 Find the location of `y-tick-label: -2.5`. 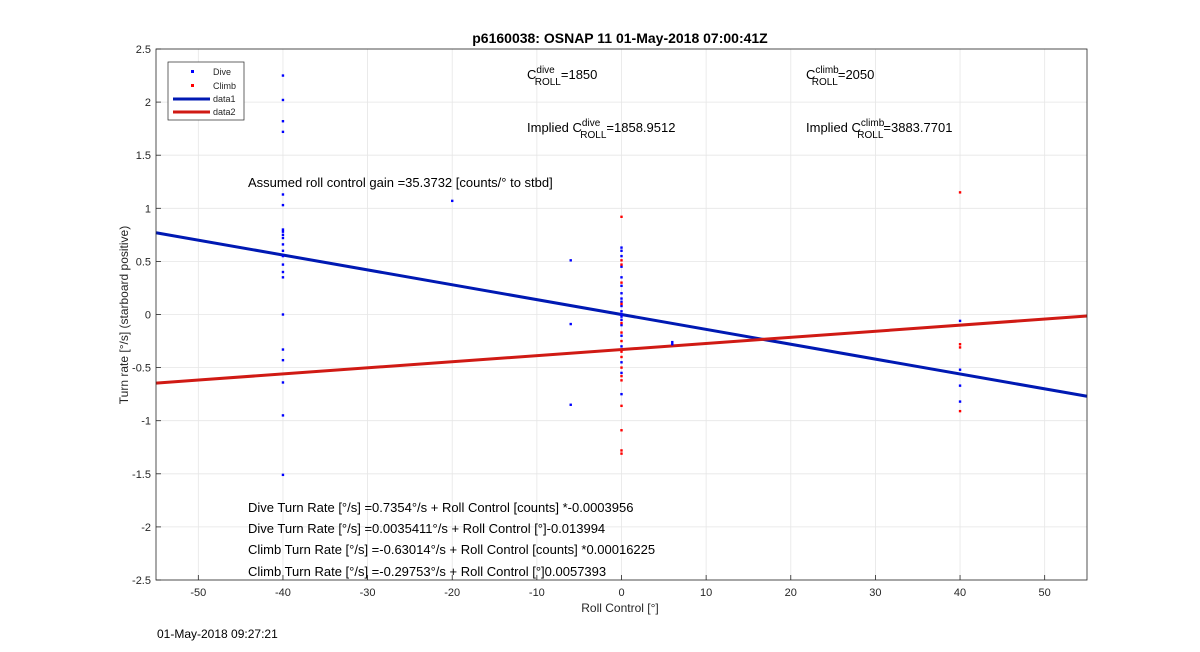

y-tick-label: -2.5 is located at coordinates (141, 581).